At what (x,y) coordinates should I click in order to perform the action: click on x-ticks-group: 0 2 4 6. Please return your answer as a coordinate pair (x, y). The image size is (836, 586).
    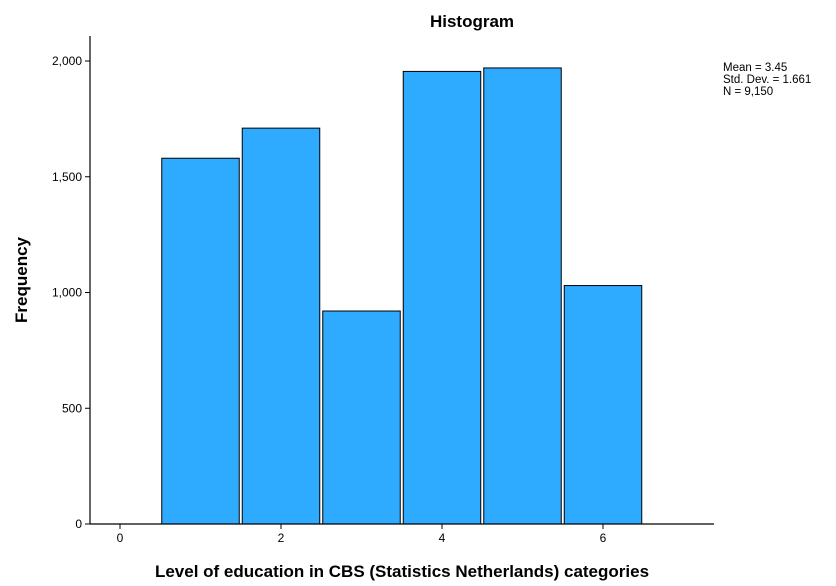
    Looking at the image, I should click on (362, 534).